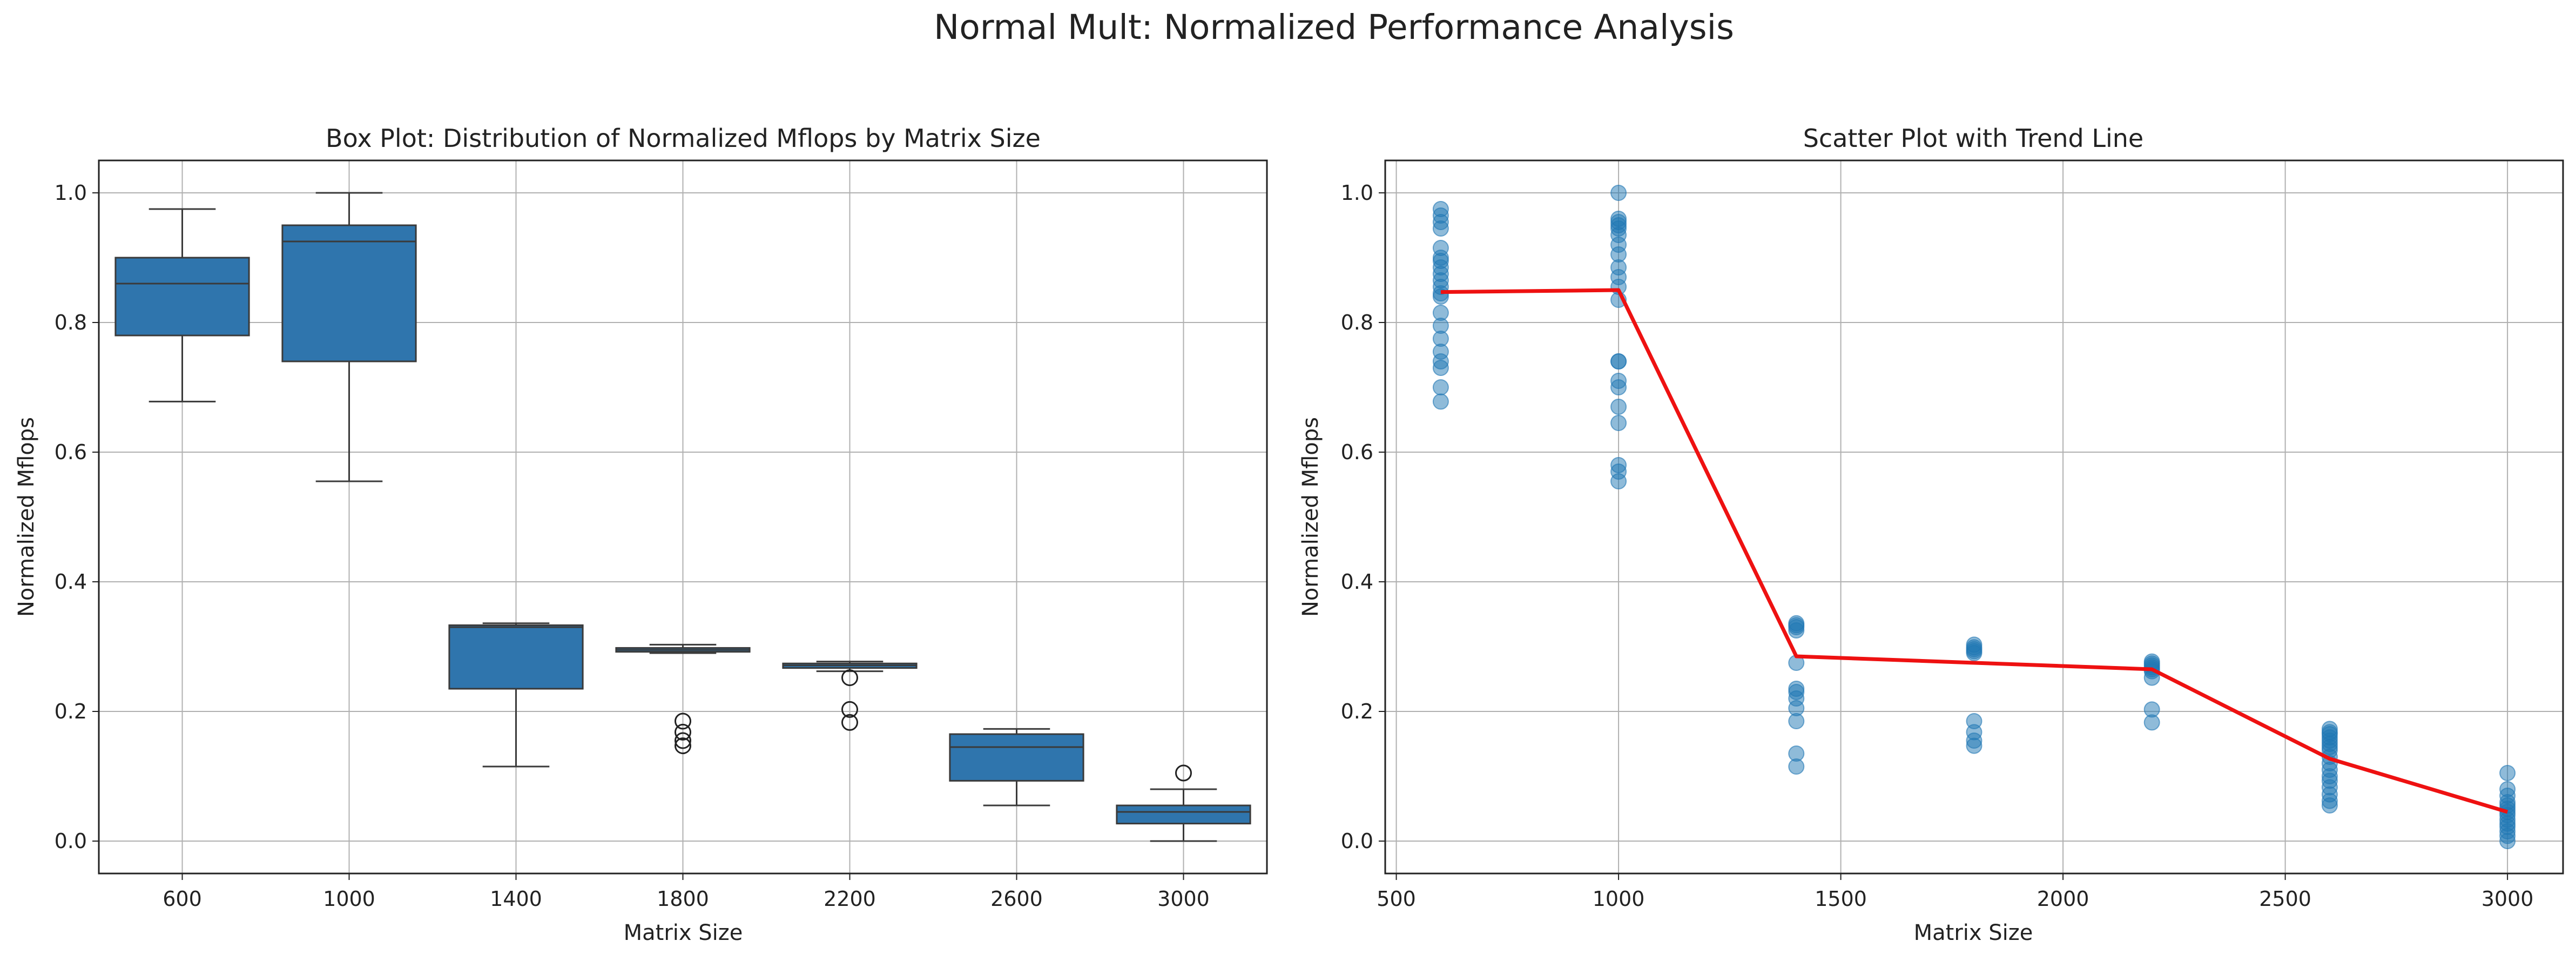 The height and width of the screenshot is (961, 2576). Describe the element at coordinates (683, 932) in the screenshot. I see `box-plot-xlabel: Matrix Size` at that location.